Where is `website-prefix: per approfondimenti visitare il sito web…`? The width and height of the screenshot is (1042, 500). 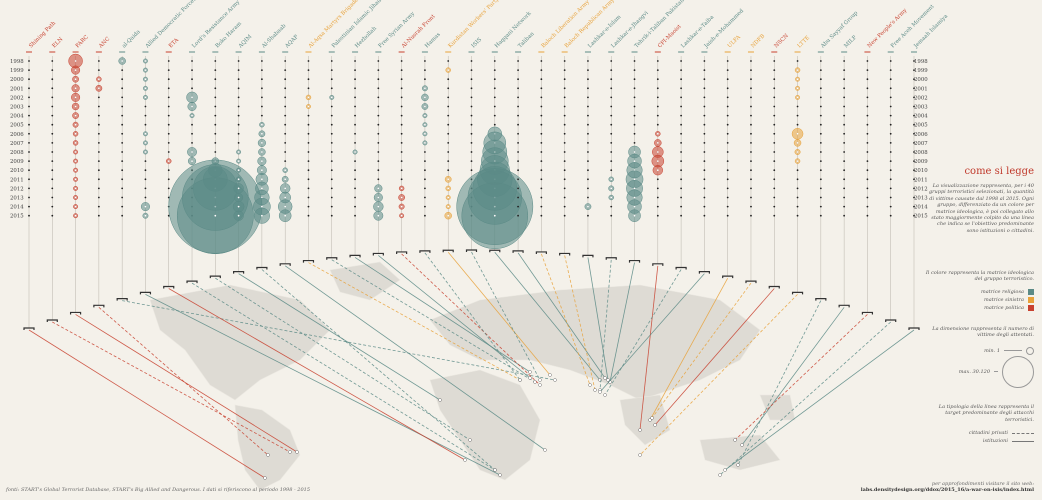 website-prefix: per approfondimenti visitare il sito web… is located at coordinates (982, 484).